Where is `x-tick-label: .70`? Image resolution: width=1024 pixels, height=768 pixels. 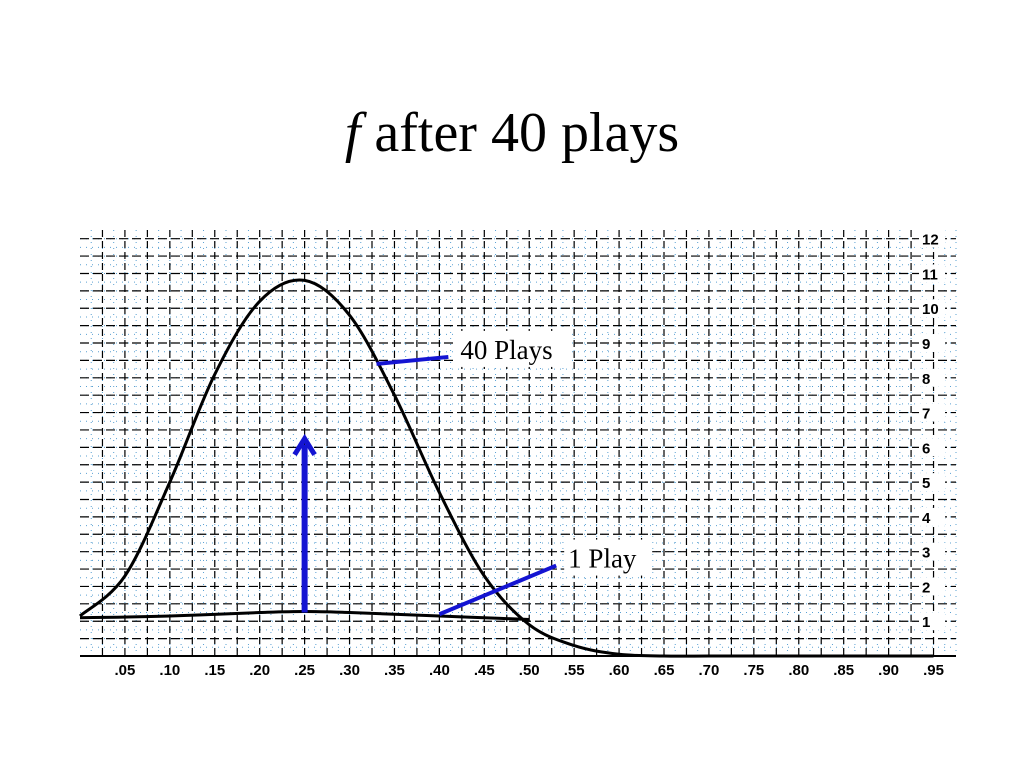 x-tick-label: .70 is located at coordinates (708, 670).